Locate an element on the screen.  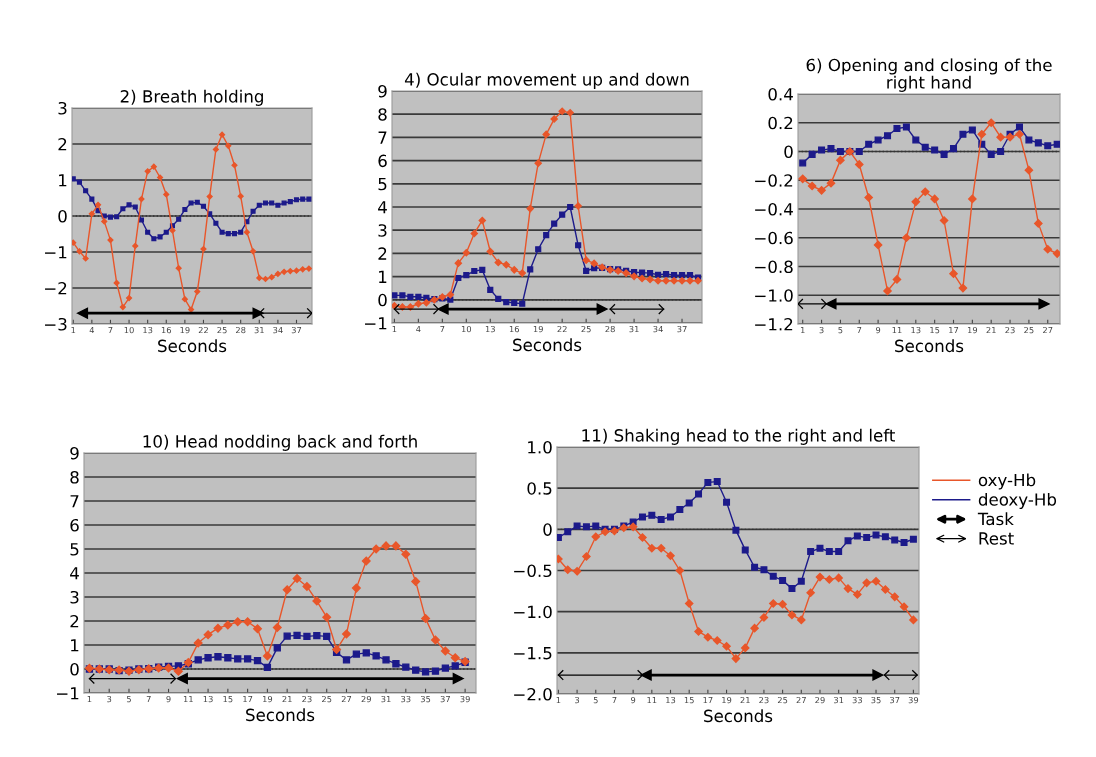
x-tick-label: 23 is located at coordinates (1010, 330).